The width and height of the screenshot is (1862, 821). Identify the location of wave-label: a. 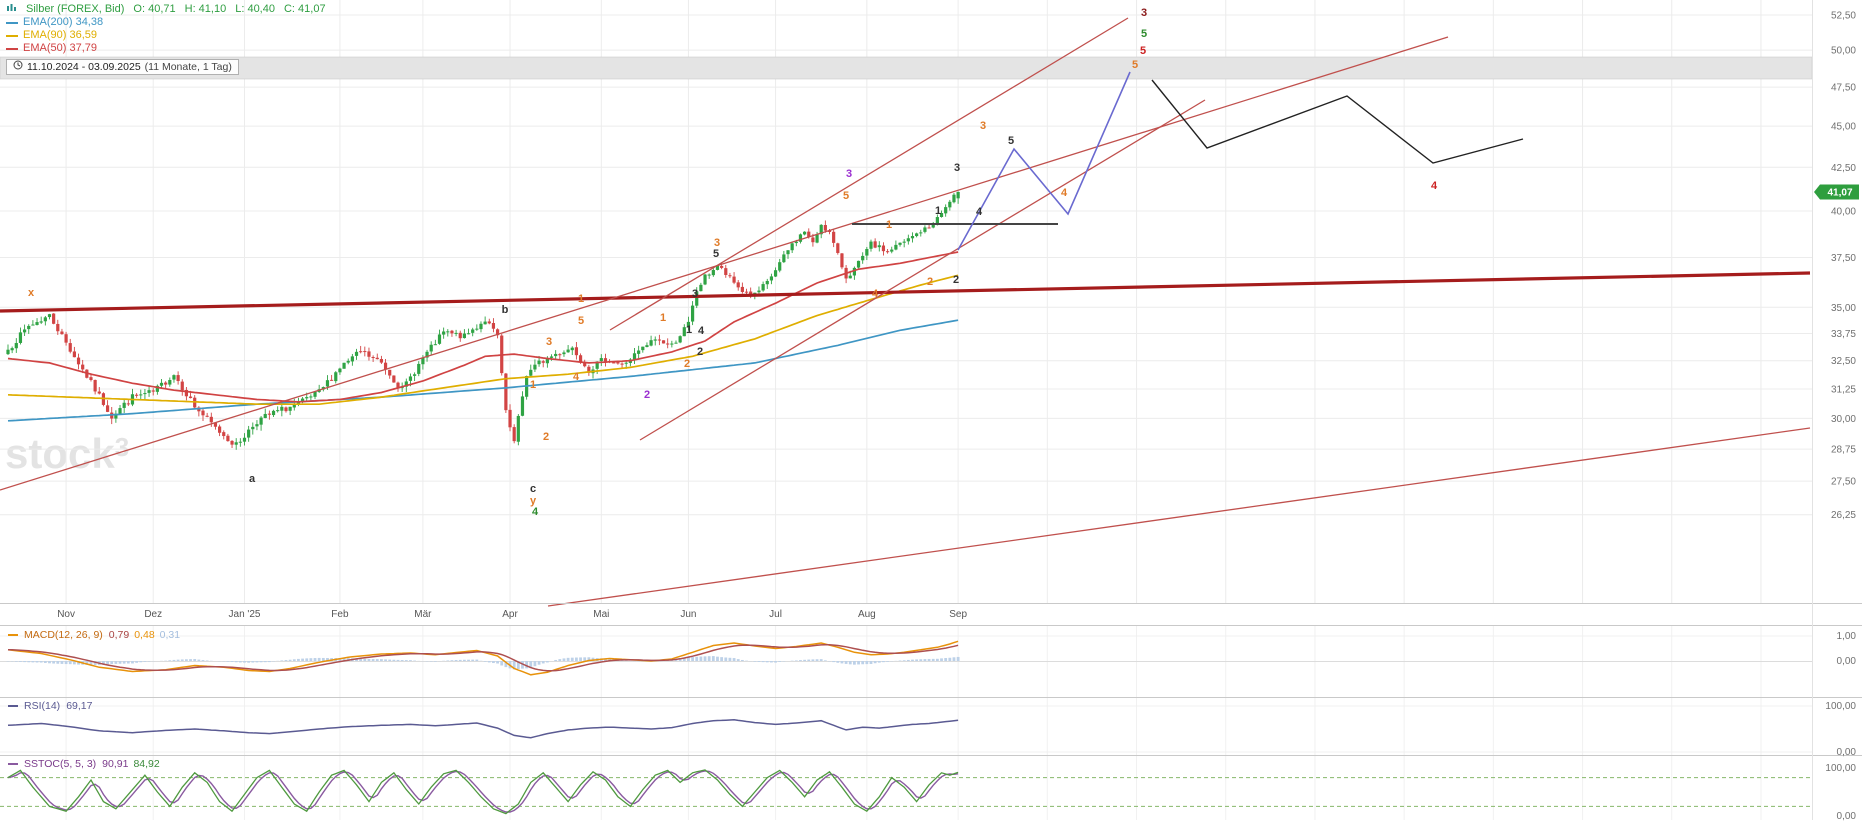
(252, 479).